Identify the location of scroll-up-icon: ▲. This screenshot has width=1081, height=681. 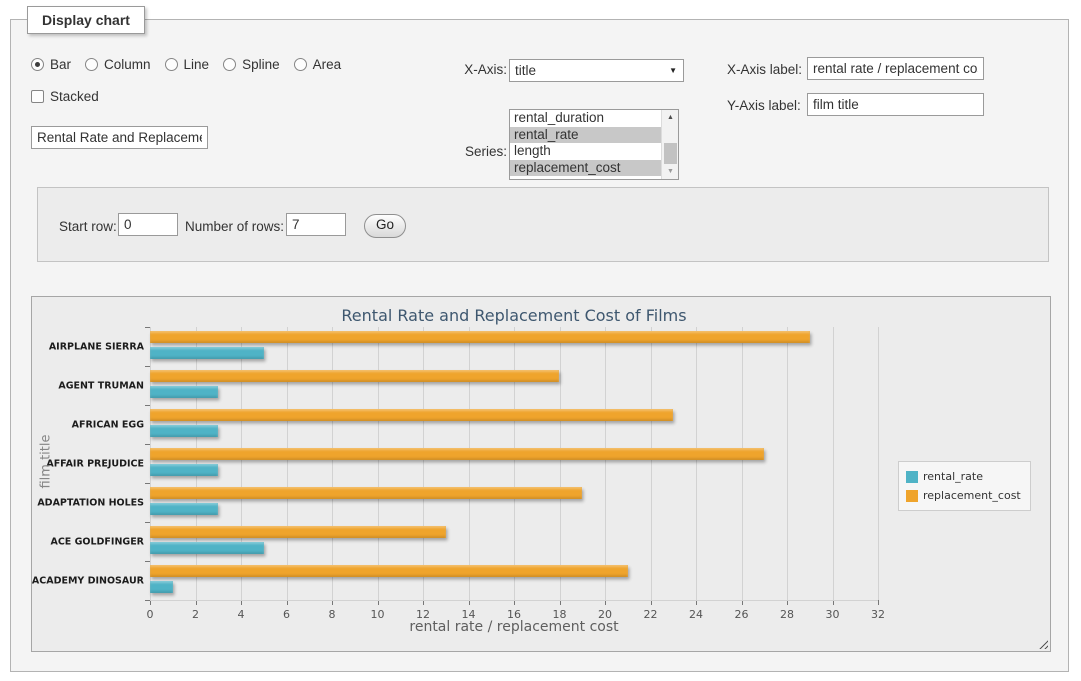
(670, 117).